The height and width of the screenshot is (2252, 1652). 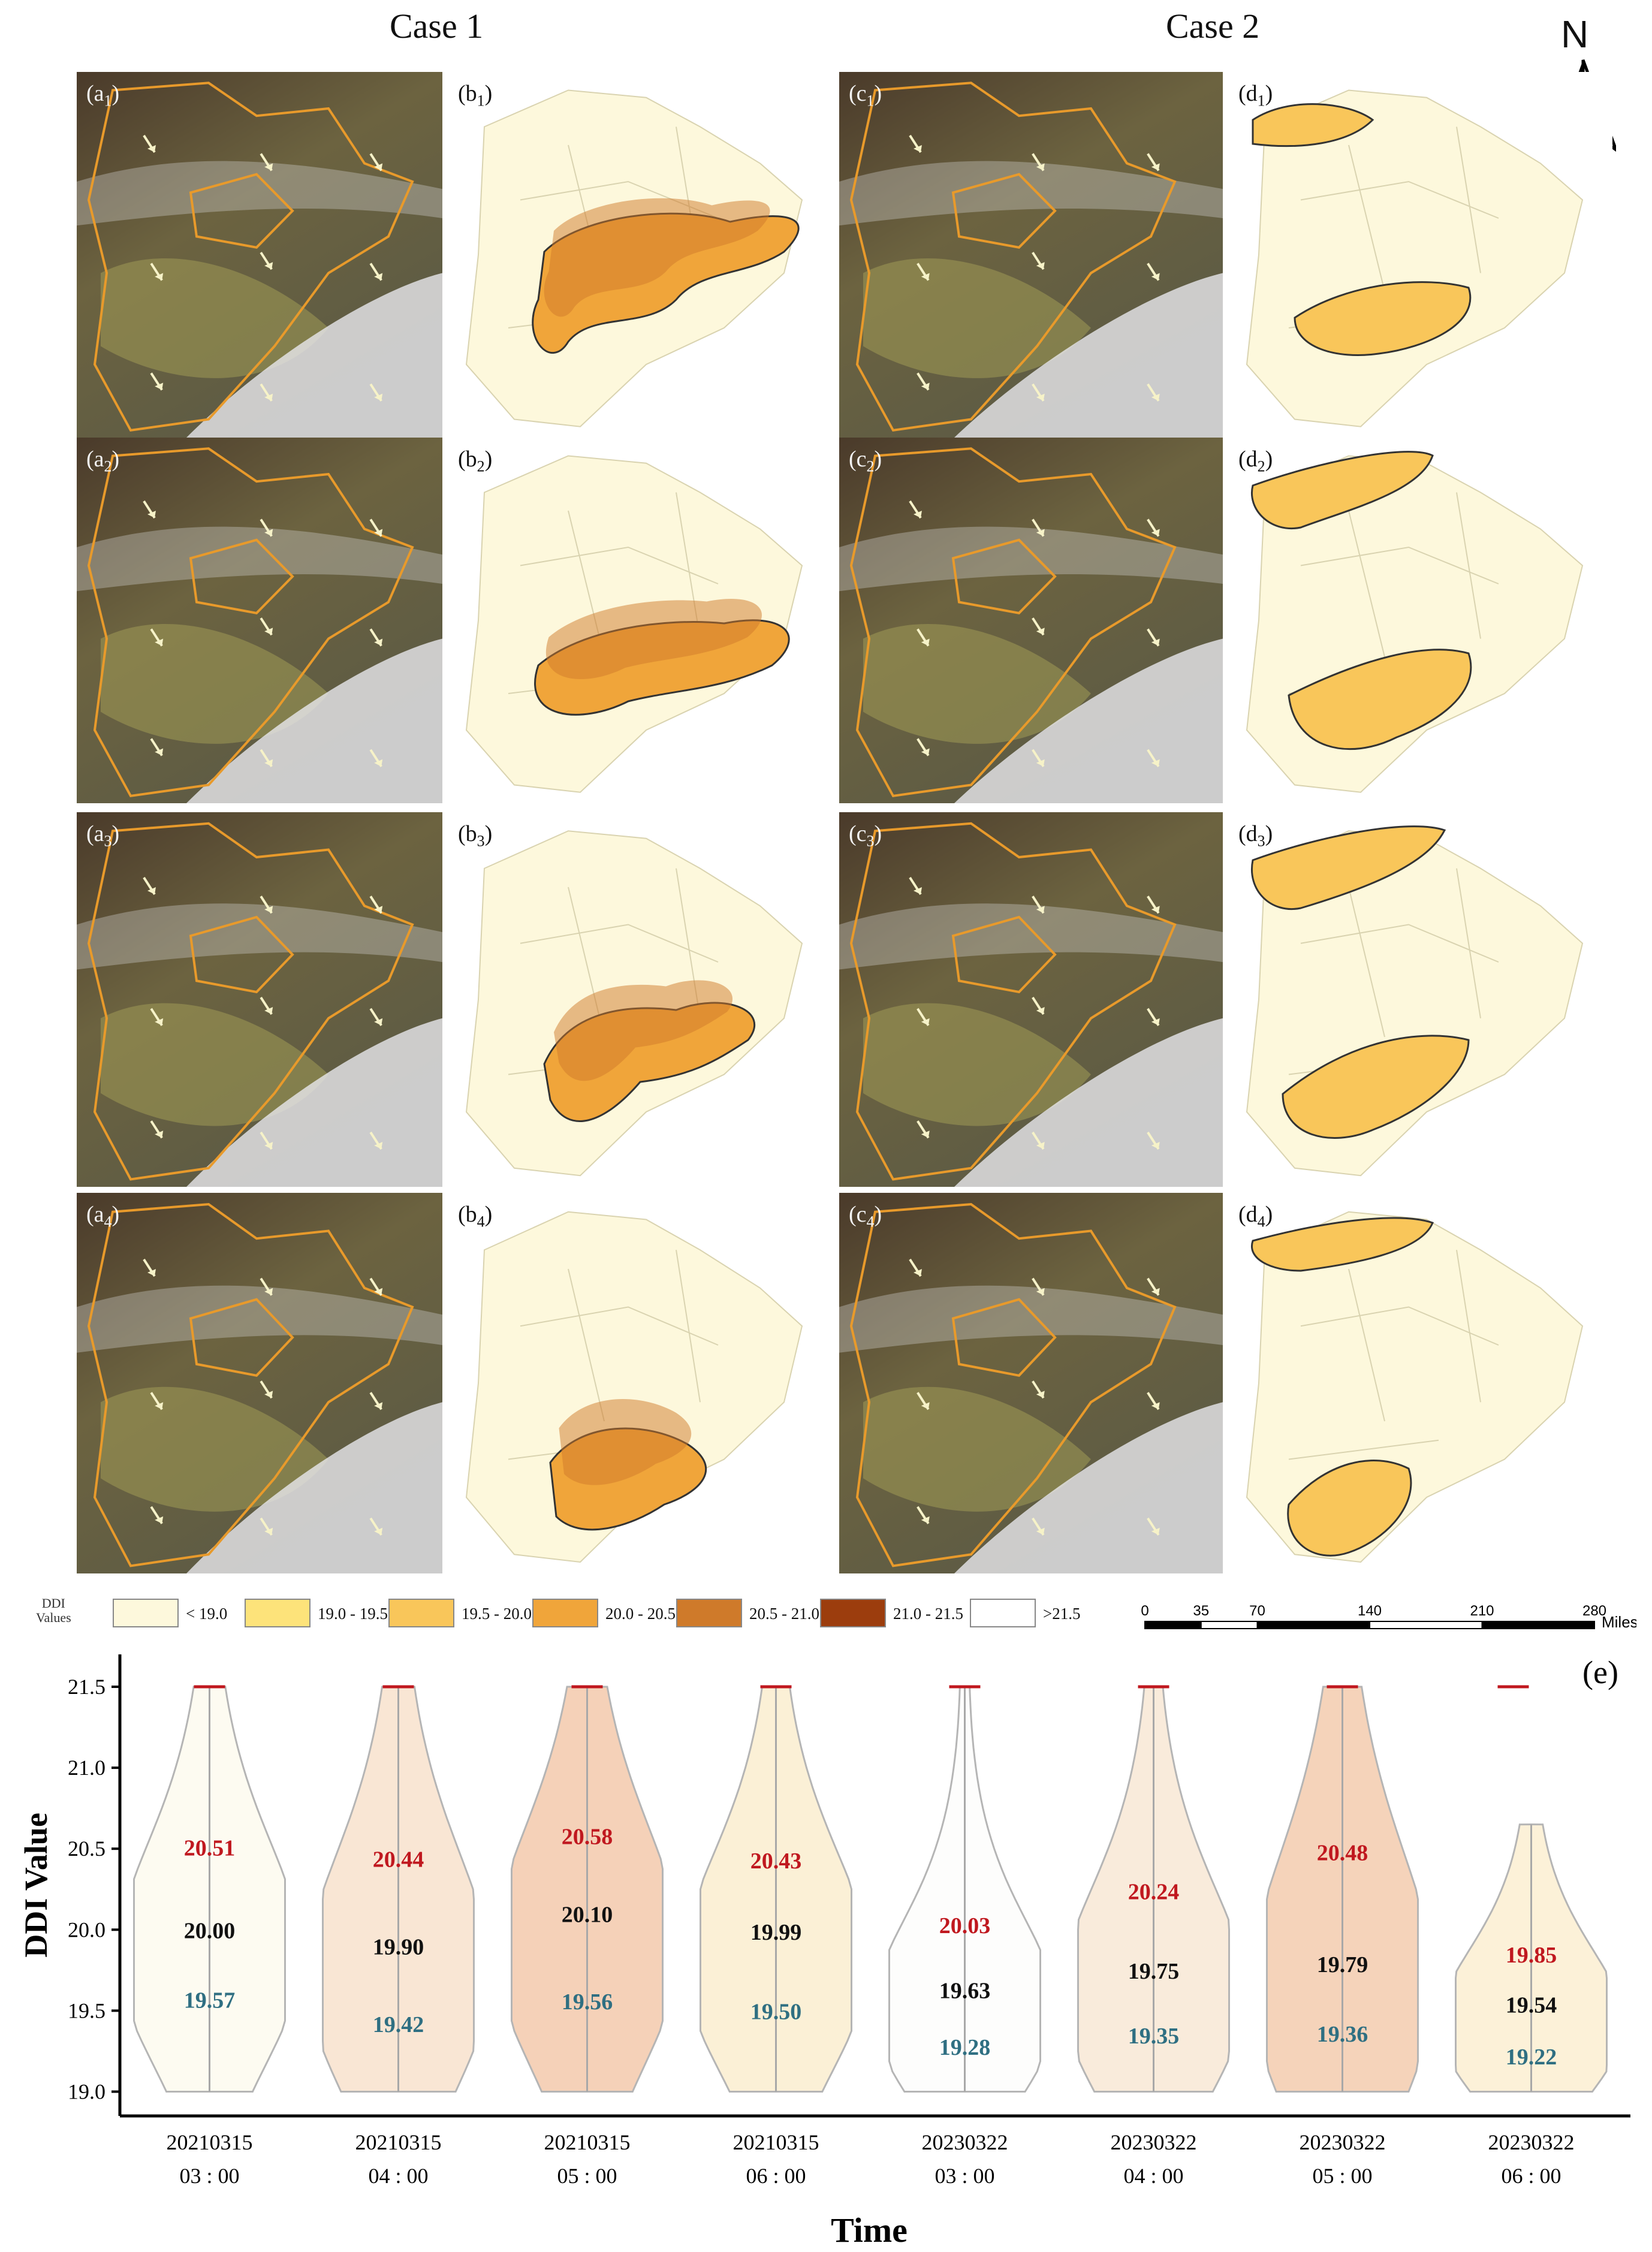 I want to click on map-panel-c2: (c2), so click(x=1031, y=620).